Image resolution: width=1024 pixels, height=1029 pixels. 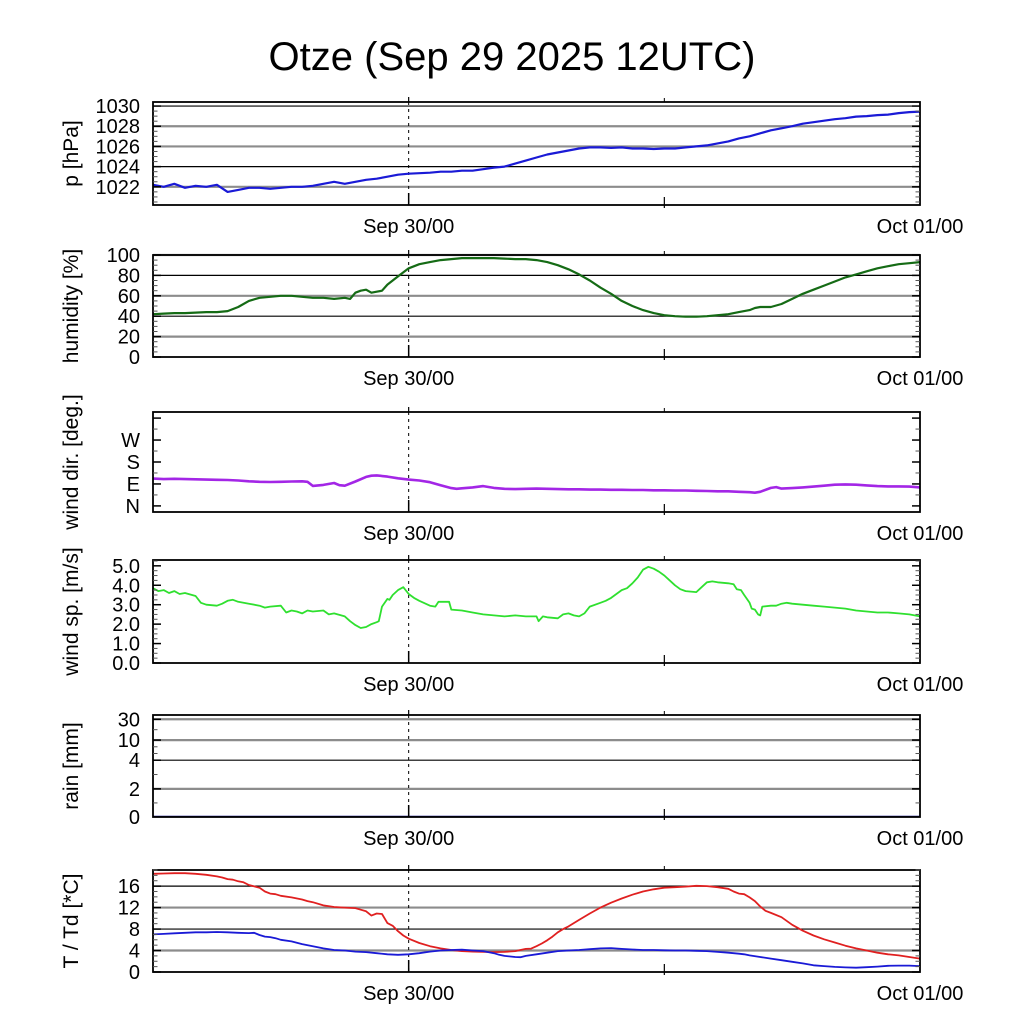 I want to click on ytick-label-wind-direction: E, so click(x=133, y=485).